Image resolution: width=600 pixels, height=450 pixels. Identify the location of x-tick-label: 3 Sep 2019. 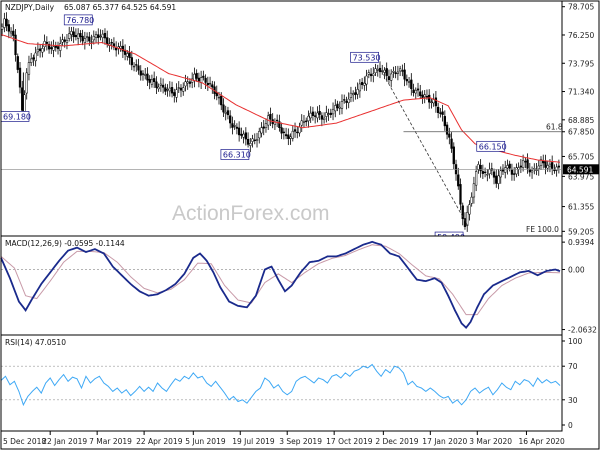
(300, 441).